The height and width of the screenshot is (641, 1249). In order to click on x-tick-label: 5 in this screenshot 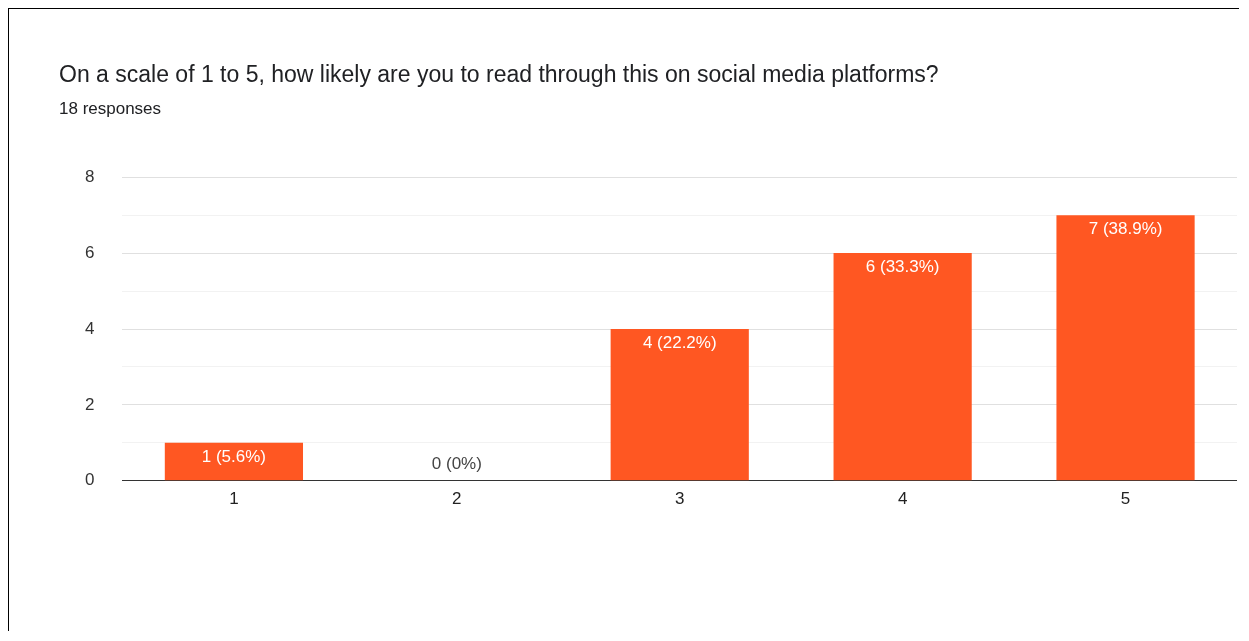, I will do `click(1125, 498)`.